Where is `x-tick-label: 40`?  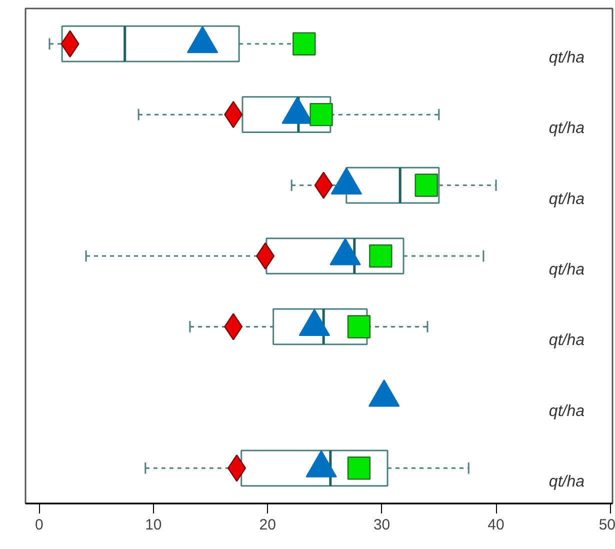 x-tick-label: 40 is located at coordinates (496, 525).